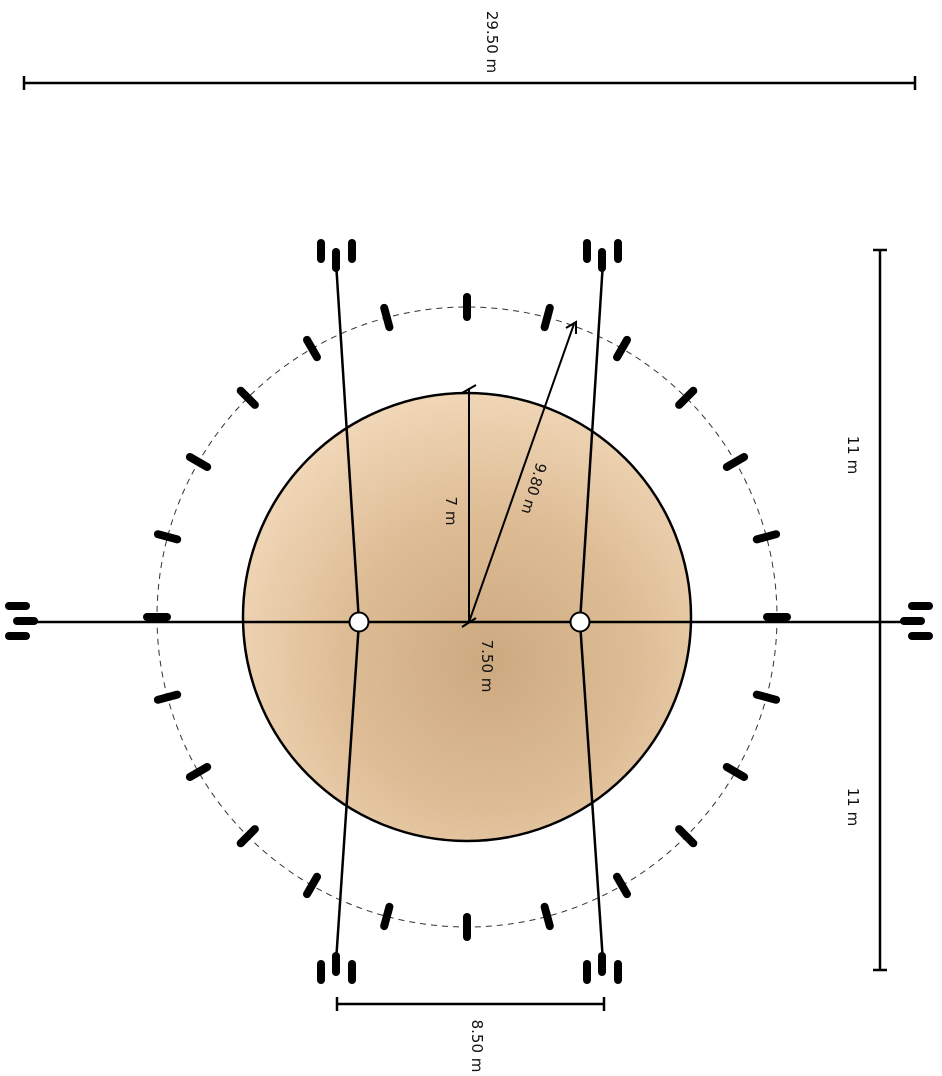 The height and width of the screenshot is (1076, 942). What do you see at coordinates (853, 807) in the screenshot?
I see `label-lower-half: 11 m` at bounding box center [853, 807].